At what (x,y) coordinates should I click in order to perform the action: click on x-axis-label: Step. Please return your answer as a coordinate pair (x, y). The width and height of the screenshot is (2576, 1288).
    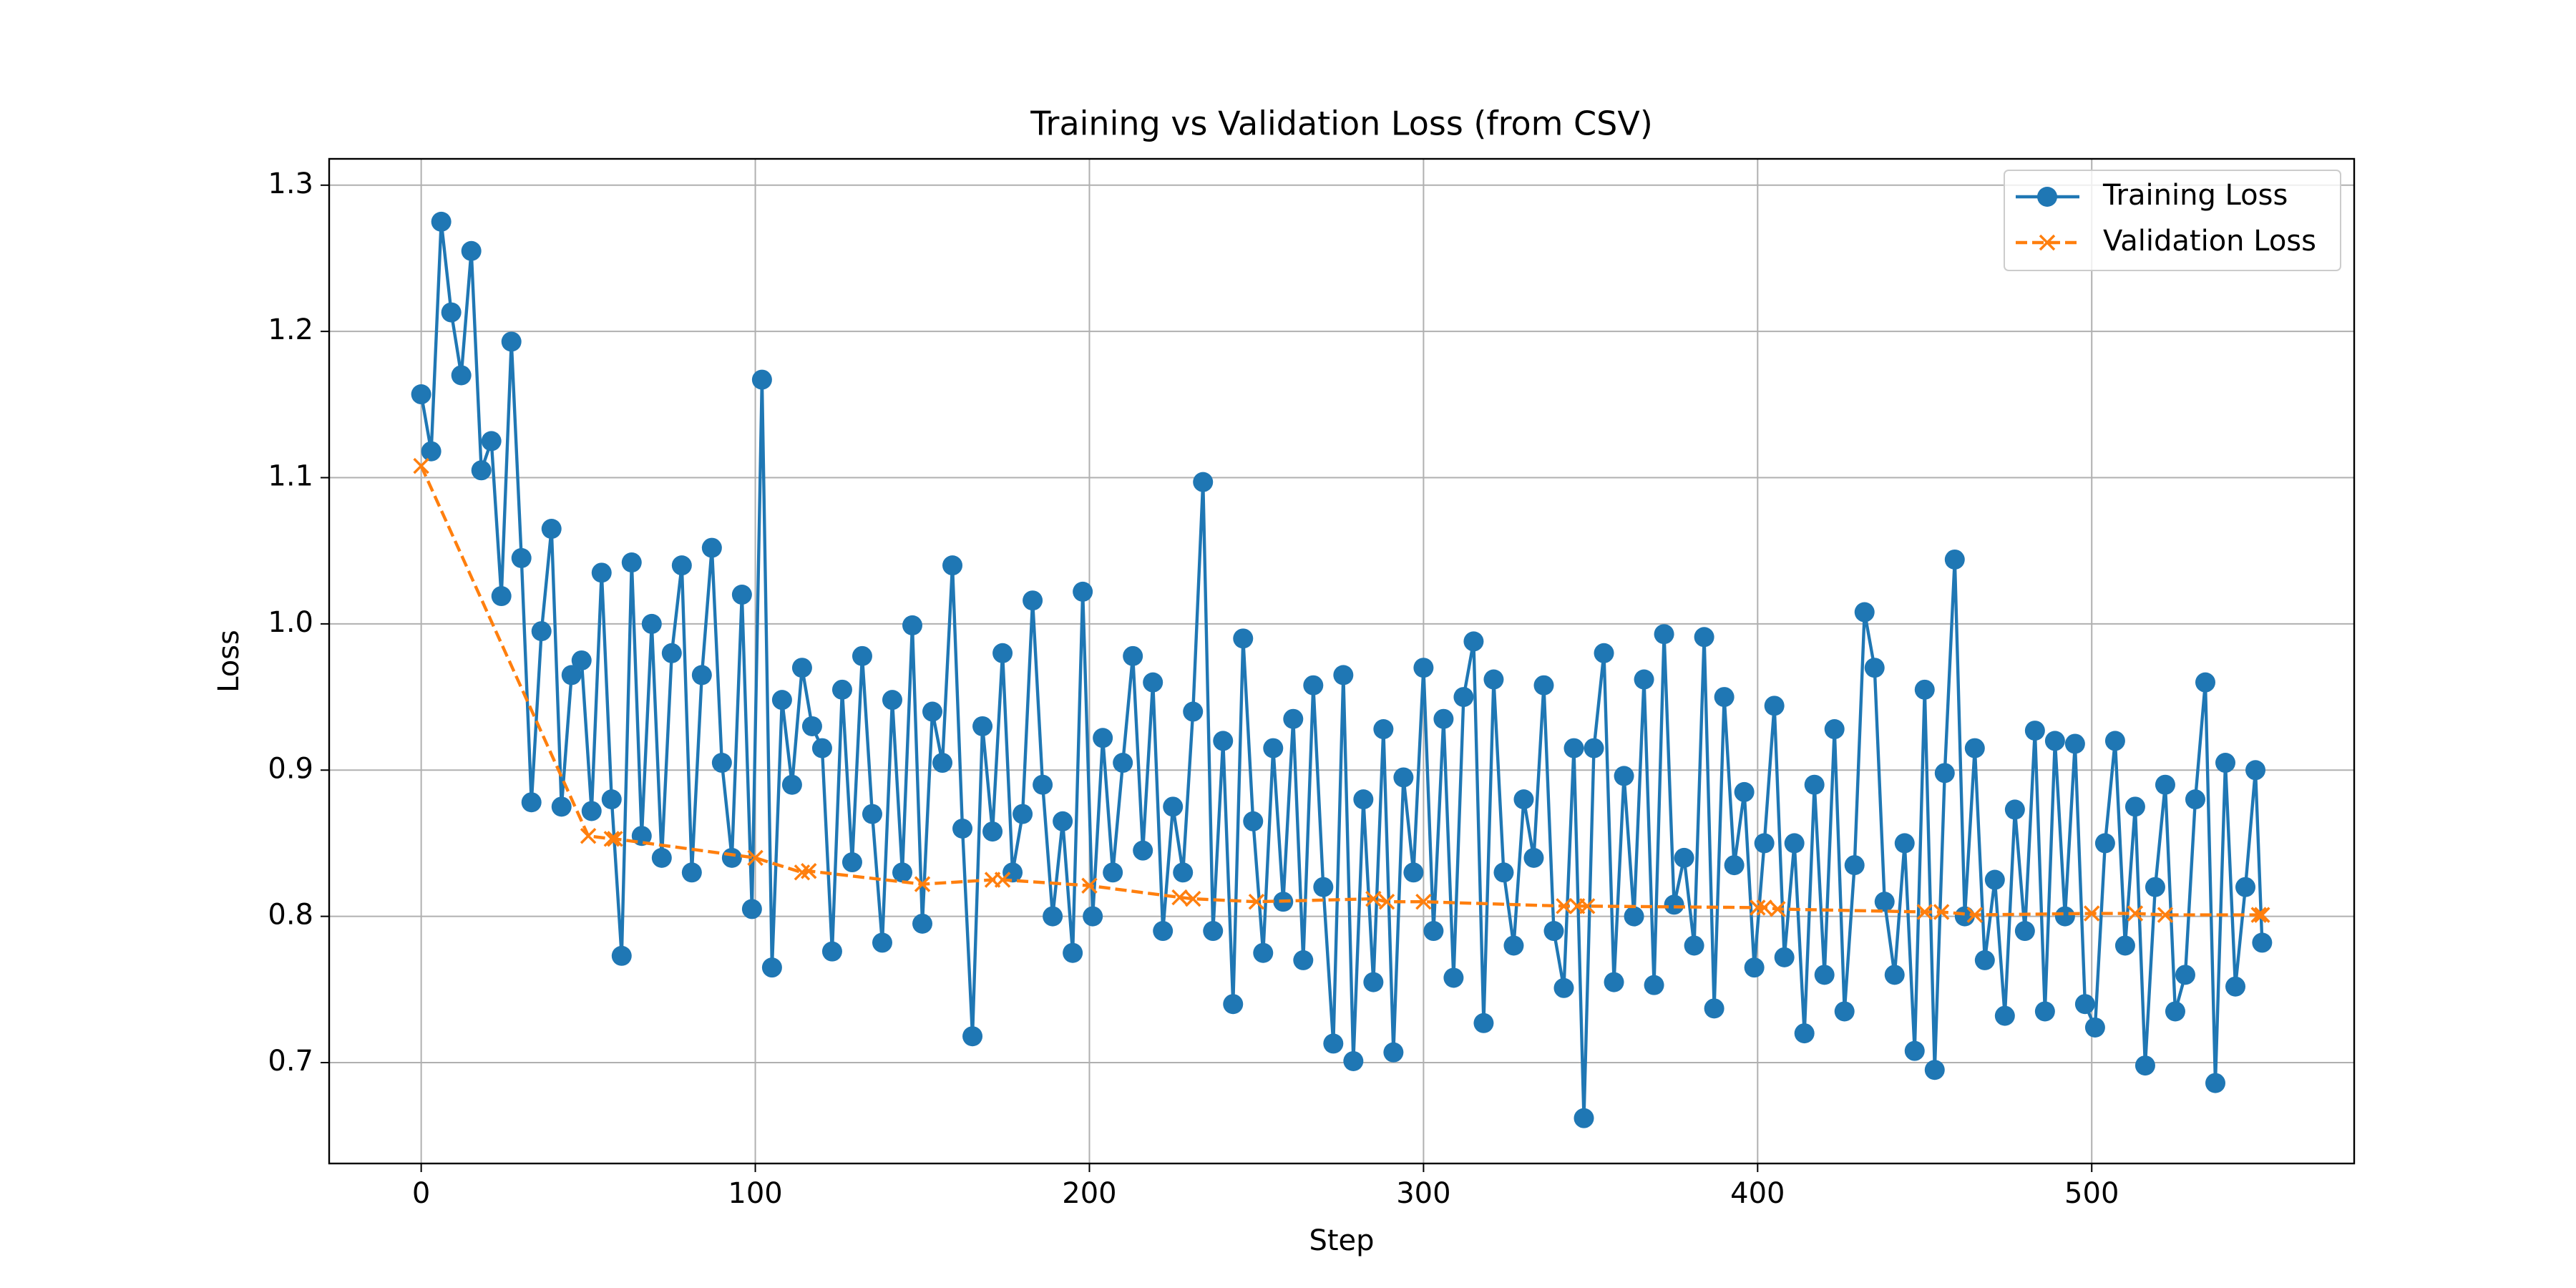
    Looking at the image, I should click on (1341, 1240).